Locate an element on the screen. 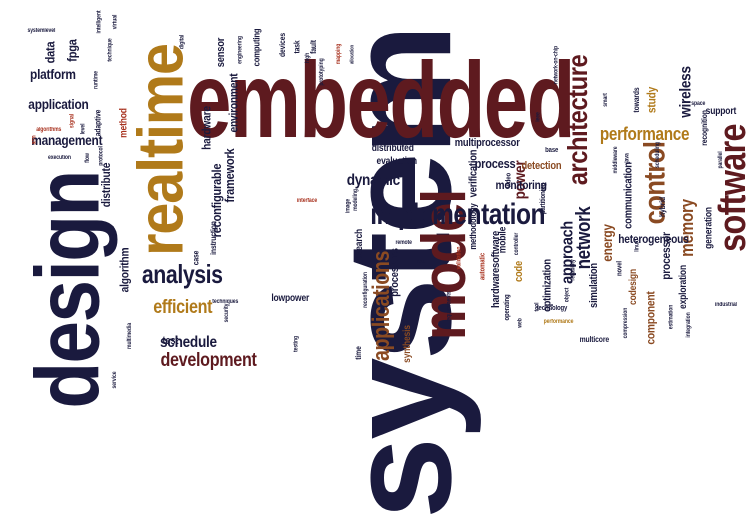  cloud-word: schedule is located at coordinates (188, 342).